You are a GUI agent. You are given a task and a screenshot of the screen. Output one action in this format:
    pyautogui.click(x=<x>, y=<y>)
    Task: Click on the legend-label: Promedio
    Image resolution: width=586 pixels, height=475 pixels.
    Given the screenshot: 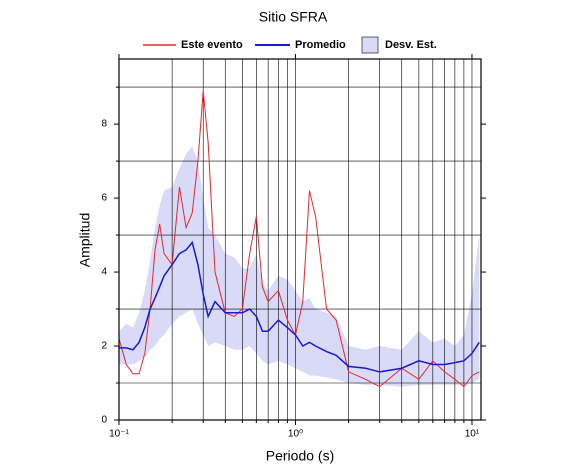 What is the action you would take?
    pyautogui.click(x=320, y=45)
    